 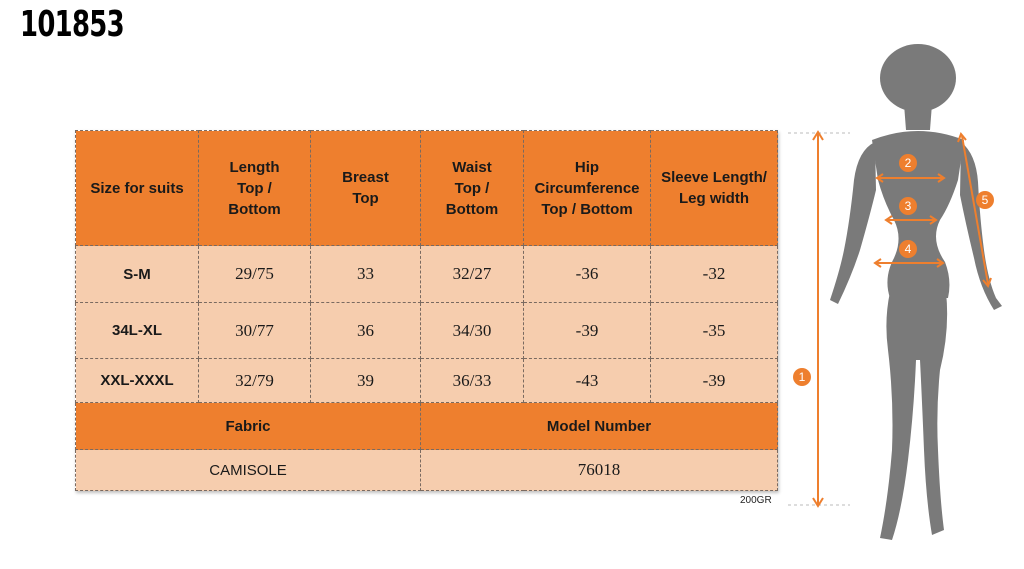 What do you see at coordinates (137, 380) in the screenshot?
I see `size-cell: XXL-XXXL` at bounding box center [137, 380].